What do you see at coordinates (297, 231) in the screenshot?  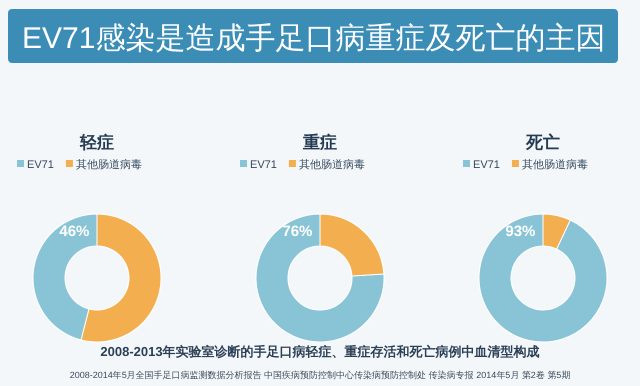 I see `data-label: 76%` at bounding box center [297, 231].